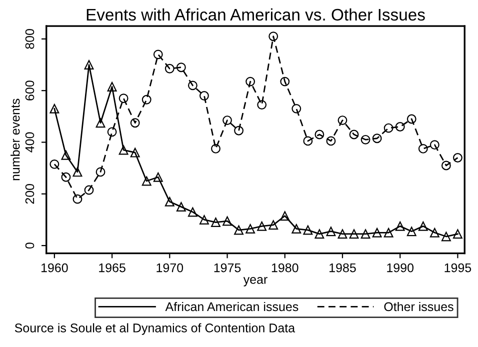  I want to click on legend-label: Other issues, so click(419, 307).